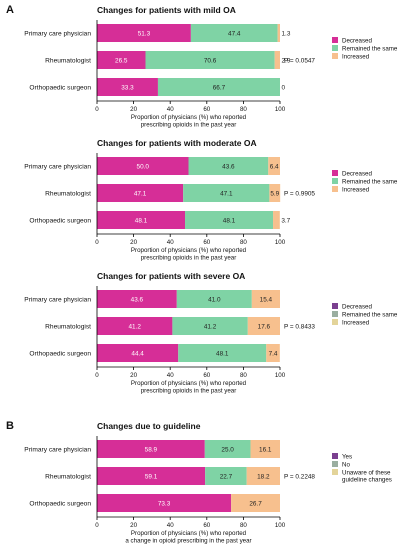  I want to click on data-label: 41.0, so click(214, 299).